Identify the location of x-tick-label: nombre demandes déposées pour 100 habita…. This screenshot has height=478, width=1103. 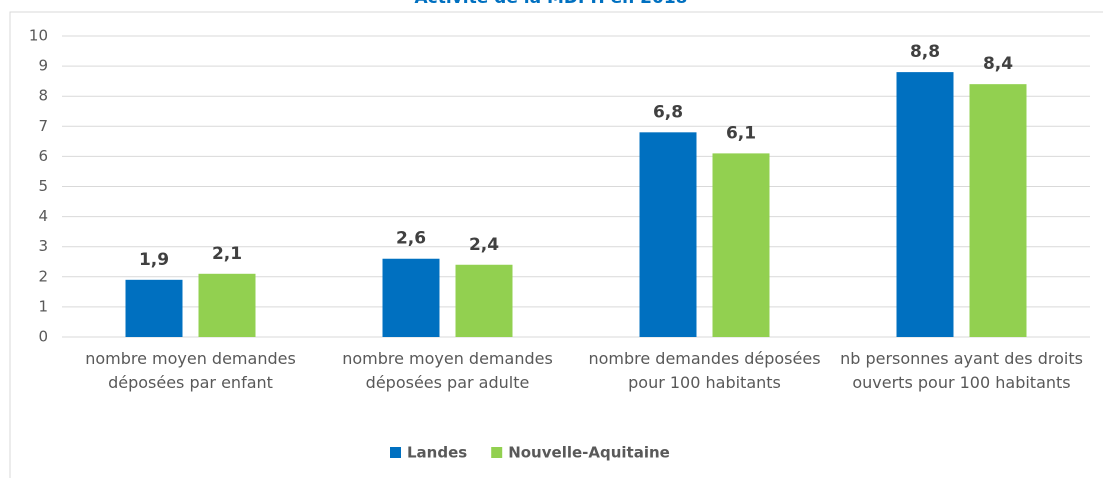
(704, 370).